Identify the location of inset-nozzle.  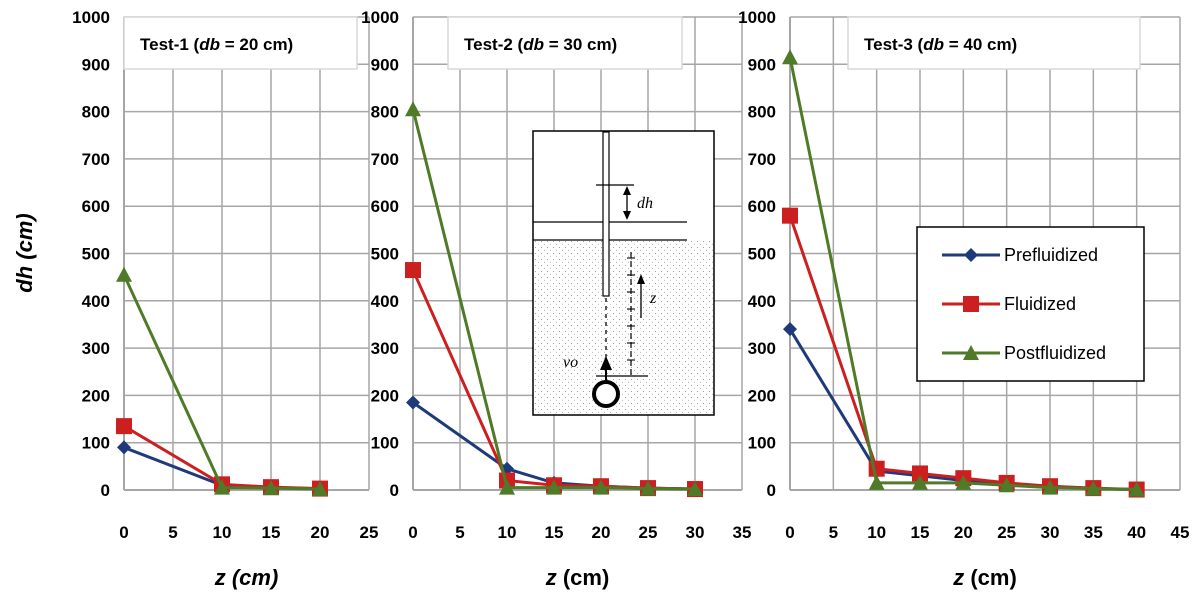
(606, 394).